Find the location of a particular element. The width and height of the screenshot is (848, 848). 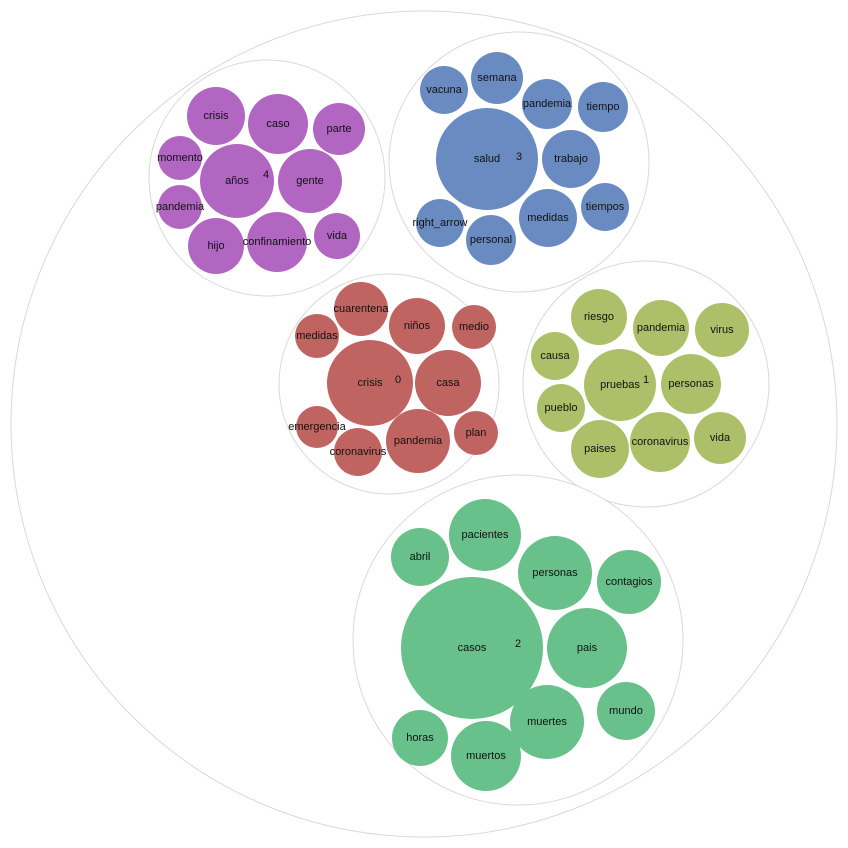

bubble-label: tiempos is located at coordinates (605, 207).